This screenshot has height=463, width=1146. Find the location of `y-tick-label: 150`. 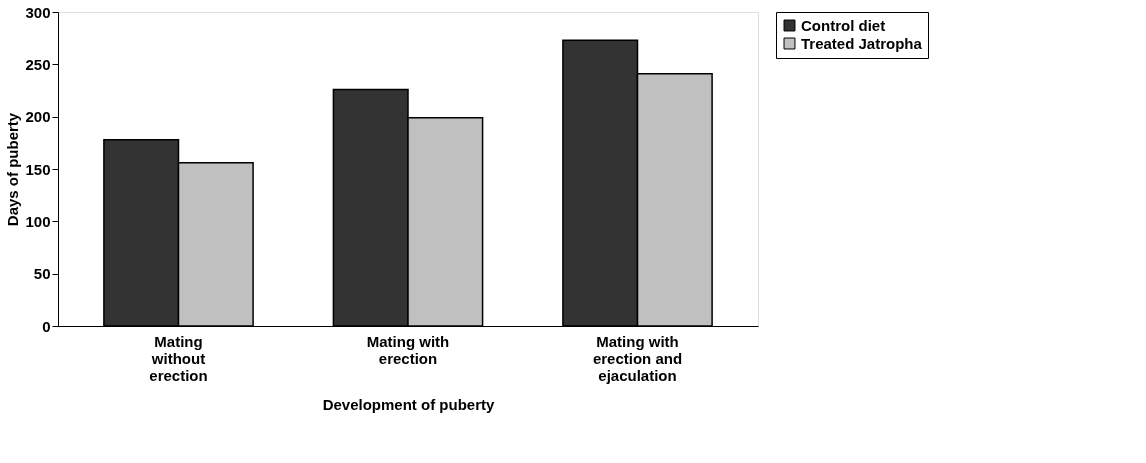

y-tick-label: 150 is located at coordinates (38, 169).